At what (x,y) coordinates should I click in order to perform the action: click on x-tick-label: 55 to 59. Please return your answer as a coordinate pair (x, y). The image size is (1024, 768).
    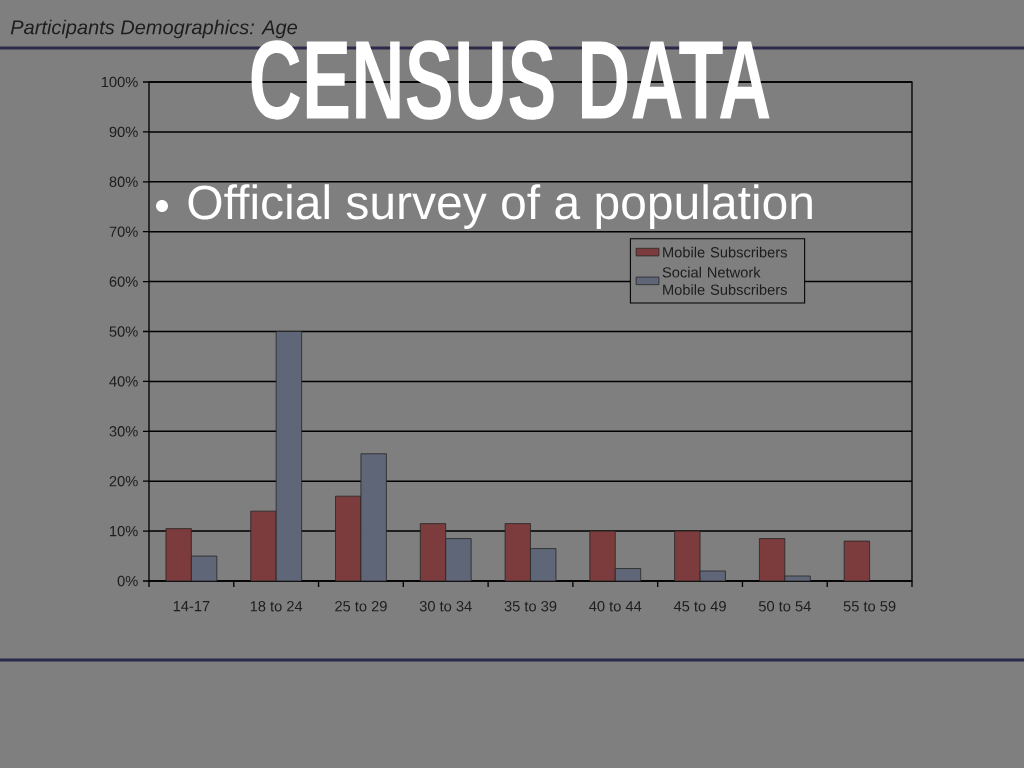
    Looking at the image, I should click on (869, 606).